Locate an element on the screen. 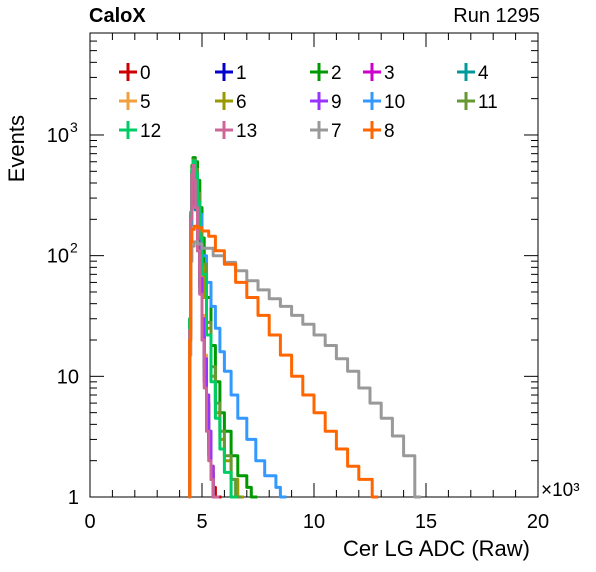 The image size is (596, 572). legend-item-6: 6 is located at coordinates (231, 102).